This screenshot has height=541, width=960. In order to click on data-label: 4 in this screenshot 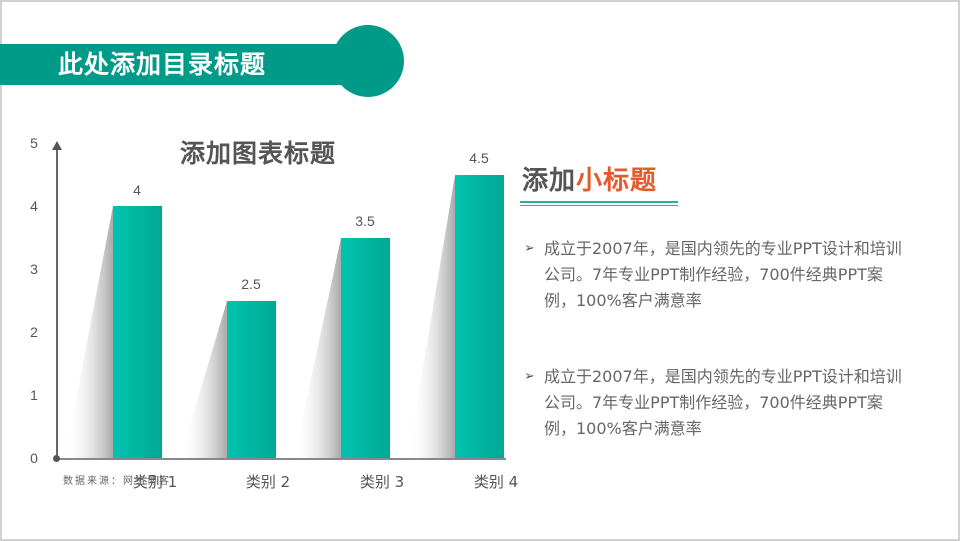, I will do `click(137, 190)`.